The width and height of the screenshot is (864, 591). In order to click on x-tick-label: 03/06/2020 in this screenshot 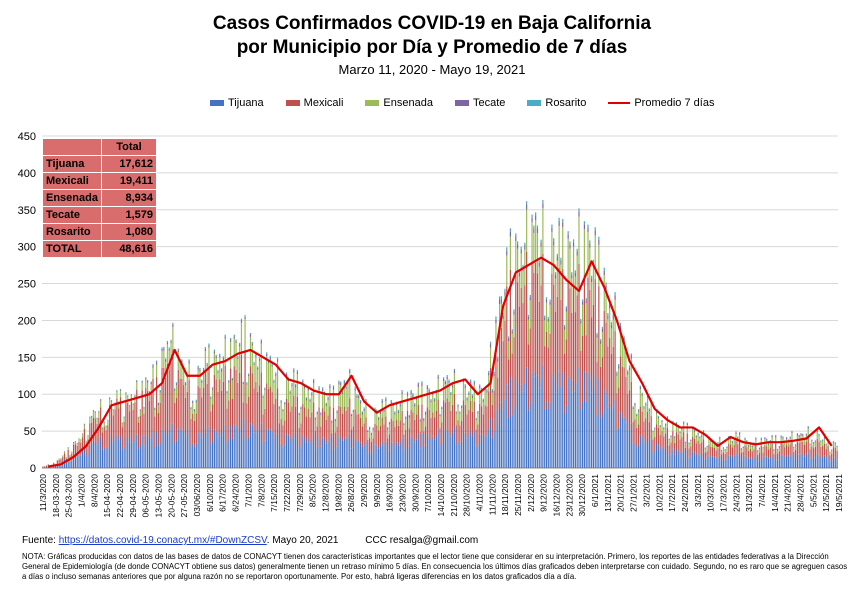, I will do `click(197, 495)`.